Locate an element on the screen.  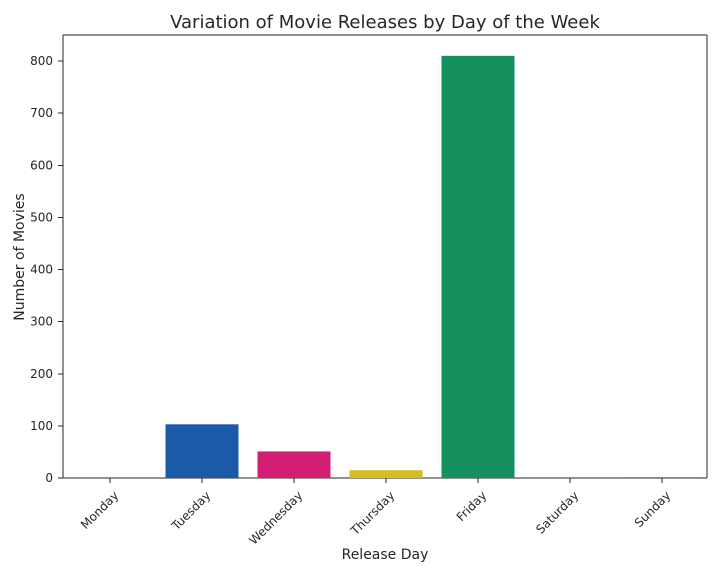
x-tick-label-thursday: Thursday is located at coordinates (372, 513).